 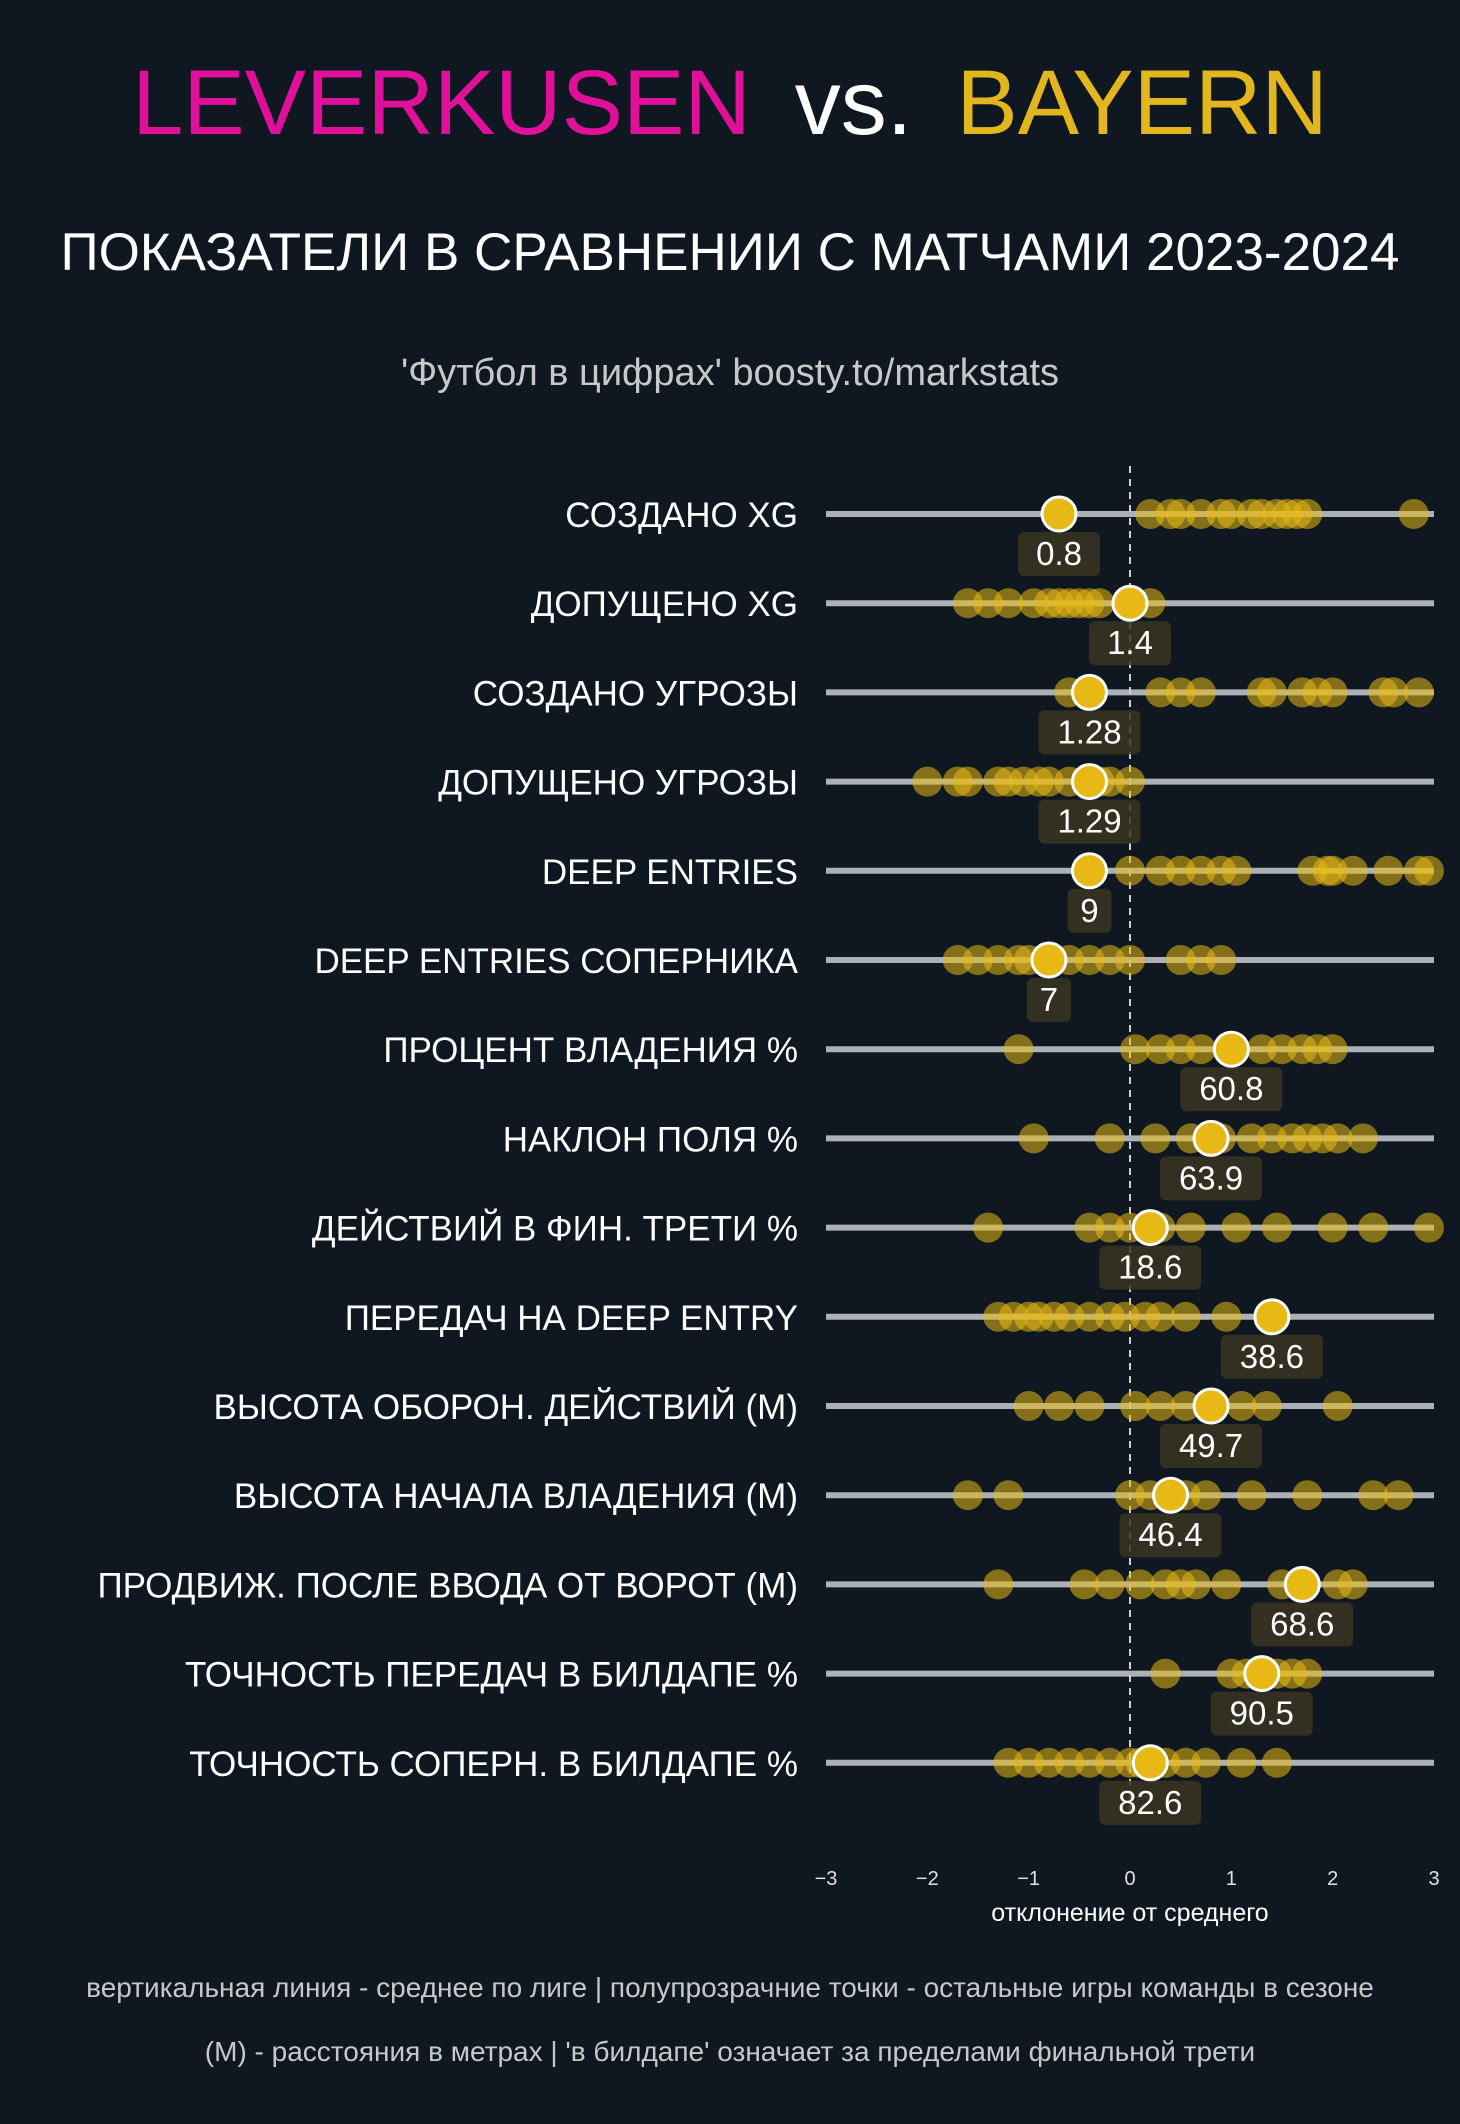 I want to click on metric-label: ТОЧНОСТЬ ПЕРЕДАЧ В БИЛДАПЕ %, so click(x=491, y=1675).